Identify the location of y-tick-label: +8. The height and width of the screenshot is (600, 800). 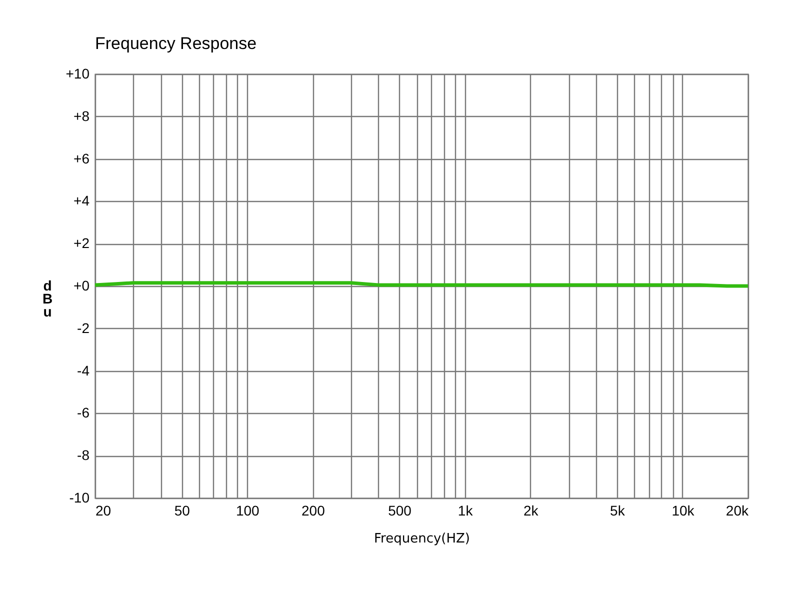
(82, 116).